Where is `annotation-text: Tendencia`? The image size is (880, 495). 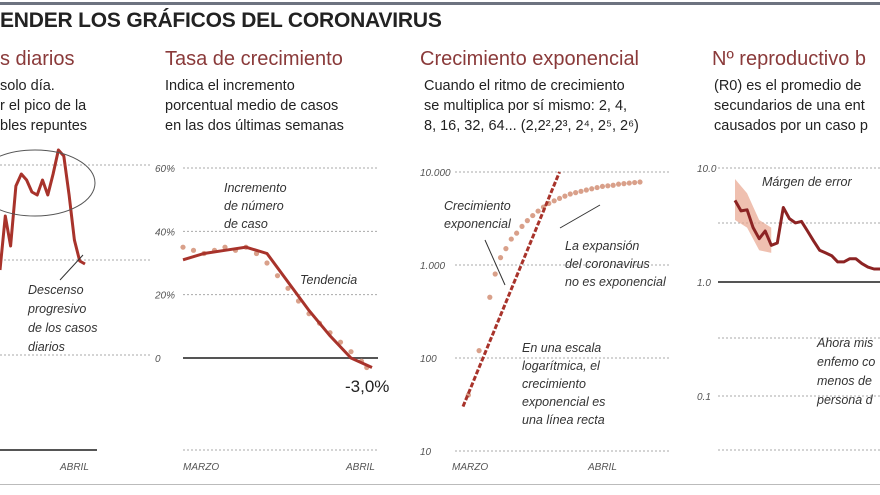
annotation-text: Tendencia is located at coordinates (328, 280).